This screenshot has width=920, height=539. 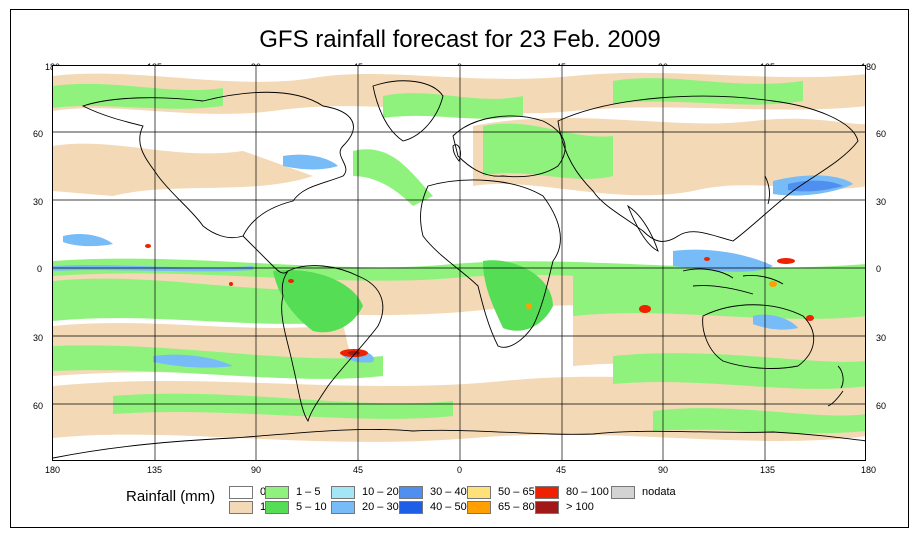 I want to click on lon-label-top: 180, so click(x=869, y=67).